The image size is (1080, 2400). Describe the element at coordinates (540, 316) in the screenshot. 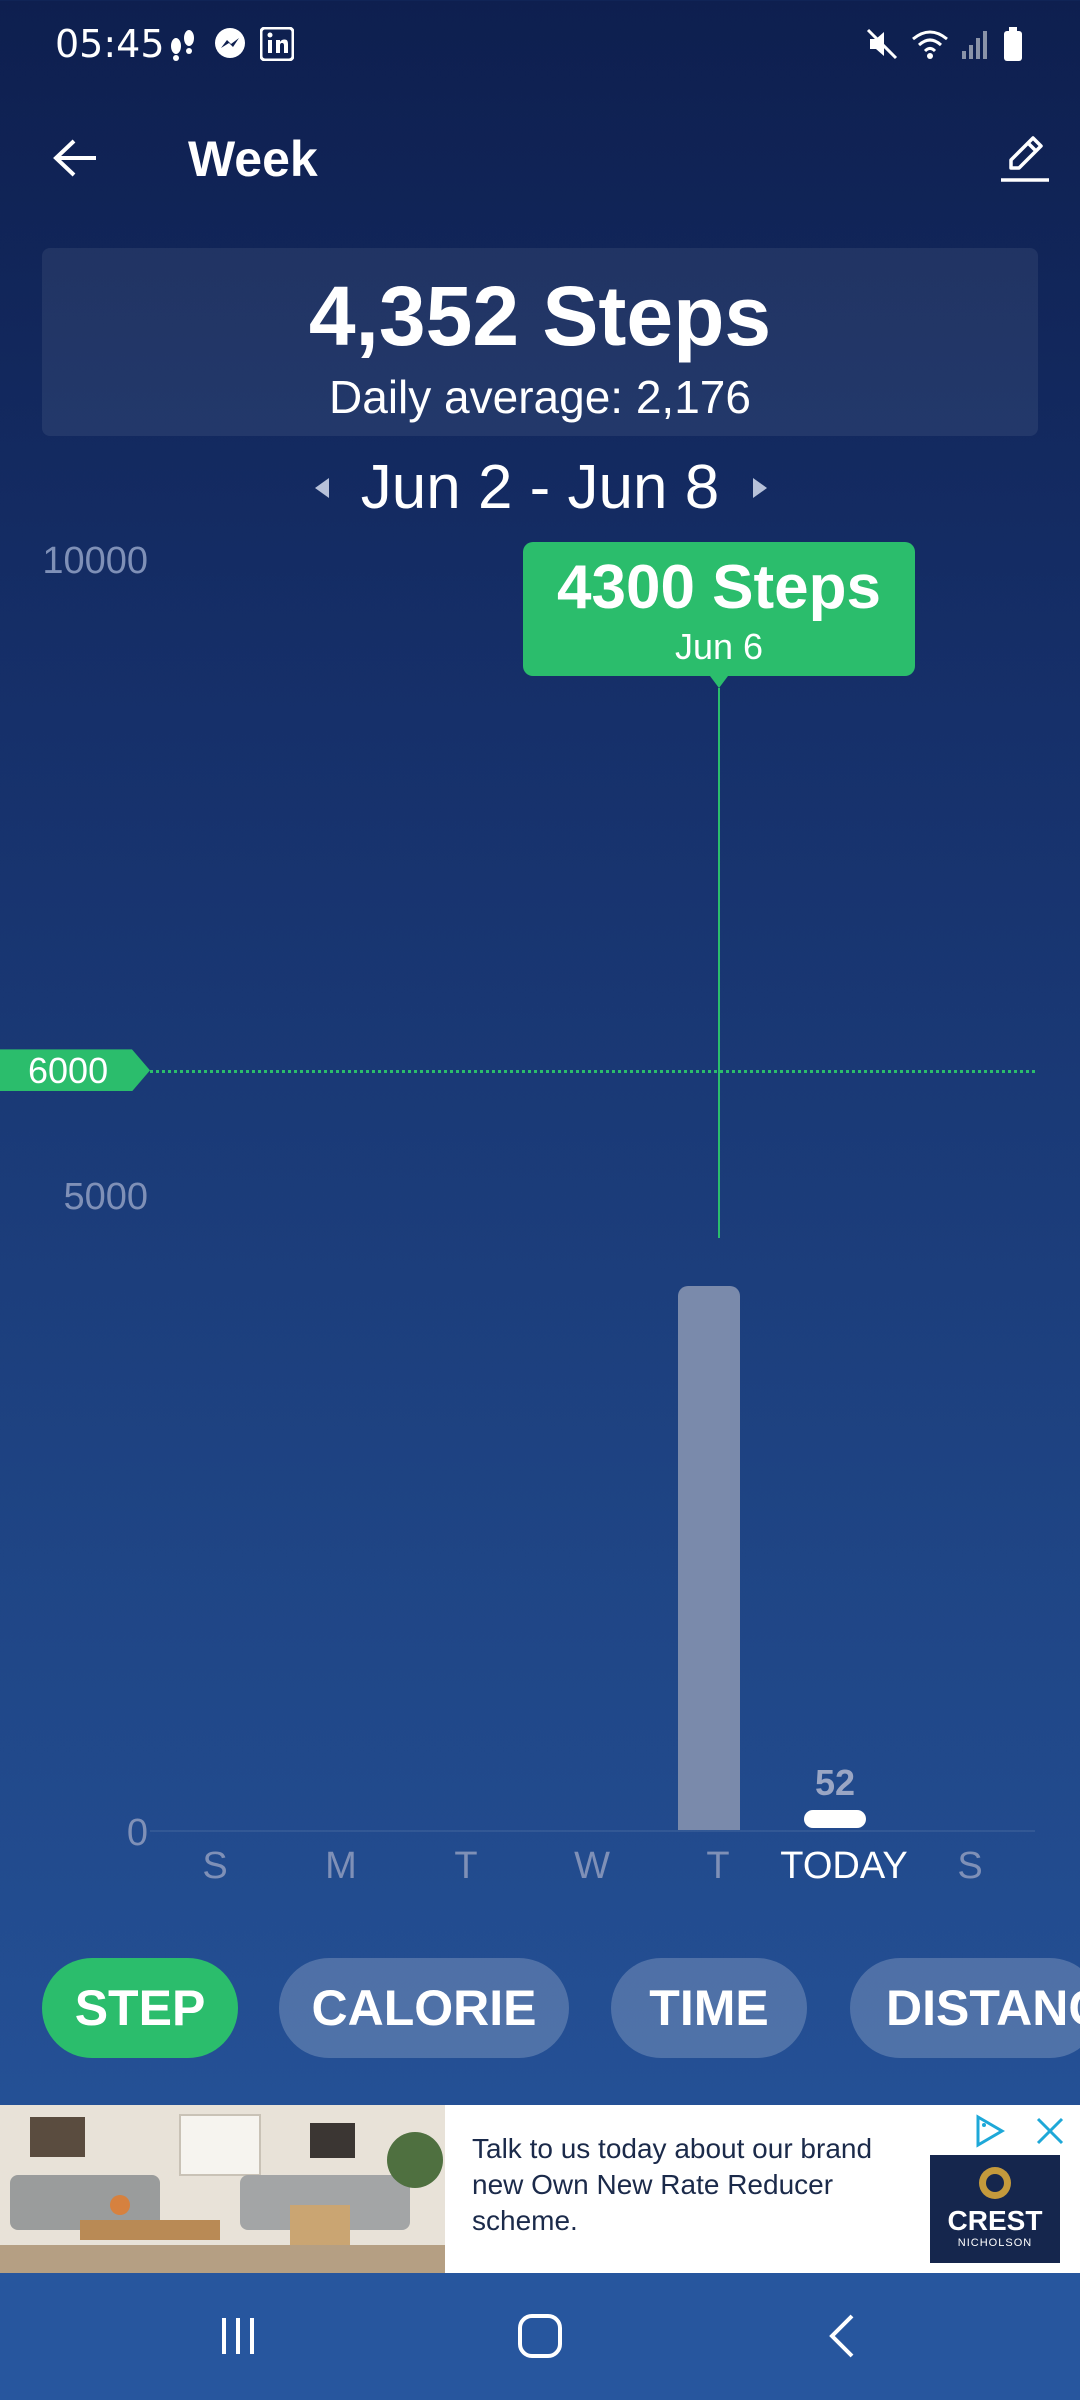

I see `total-steps: 4,352 Steps` at that location.